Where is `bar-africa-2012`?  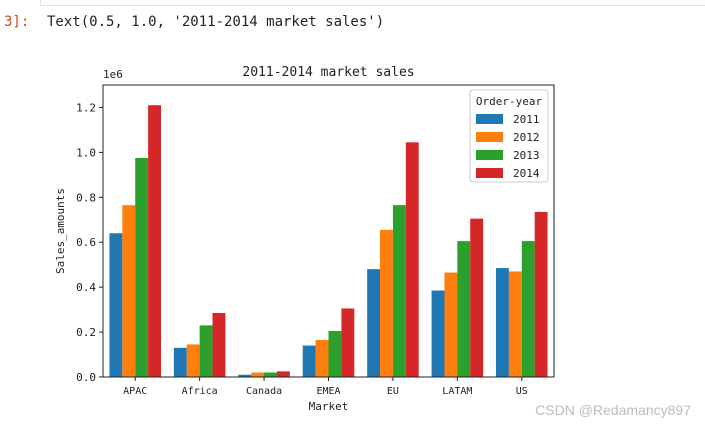 bar-africa-2012 is located at coordinates (193, 360).